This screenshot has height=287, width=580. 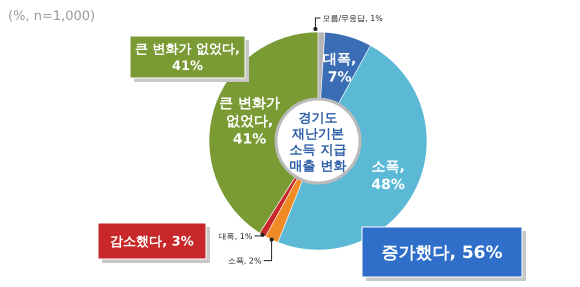 What do you see at coordinates (245, 261) in the screenshot?
I see `slice-label: 소폭, 2%` at bounding box center [245, 261].